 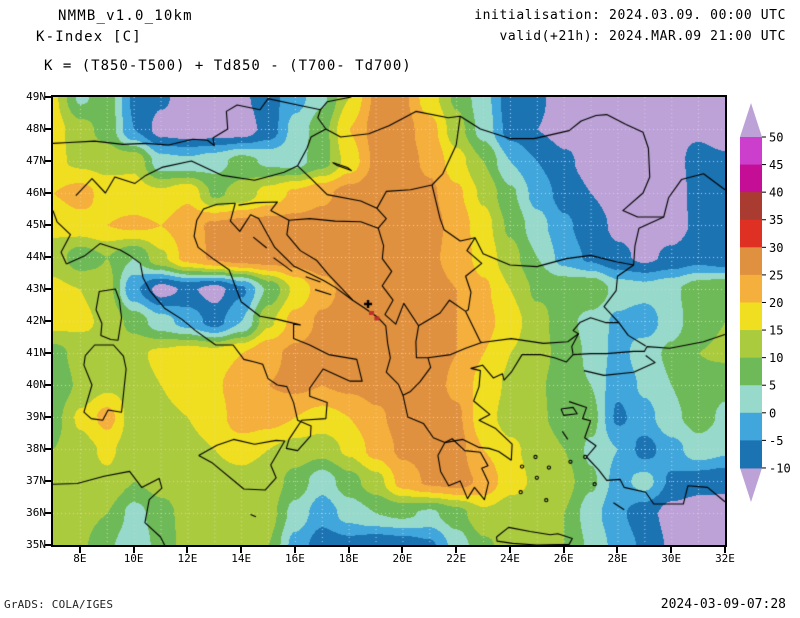 I want to click on x-tick-label: 16E, so click(x=294, y=558).